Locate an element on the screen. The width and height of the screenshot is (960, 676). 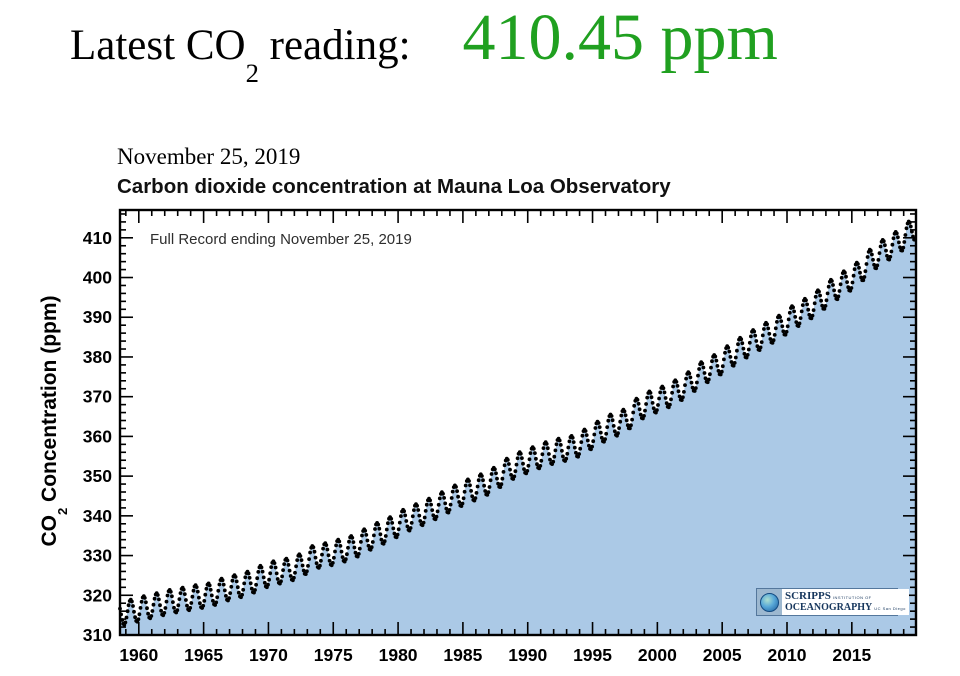
x-tick-label: 1980 is located at coordinates (398, 655).